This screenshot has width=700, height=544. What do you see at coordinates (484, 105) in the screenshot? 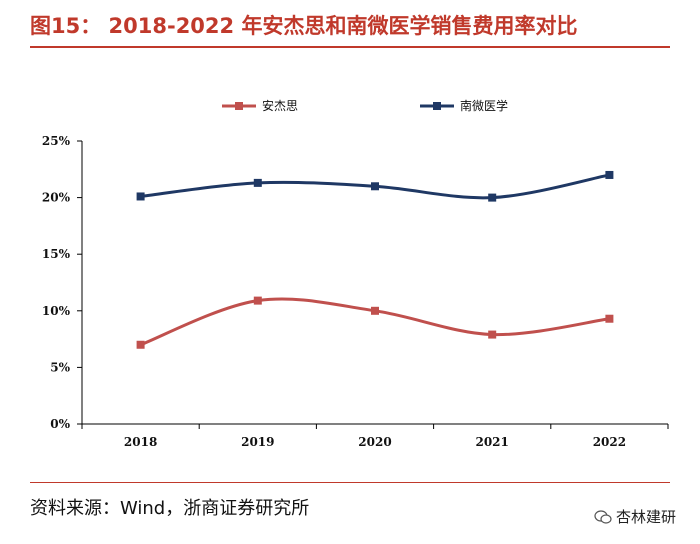
I see `legend-label: 南微医学` at bounding box center [484, 105].